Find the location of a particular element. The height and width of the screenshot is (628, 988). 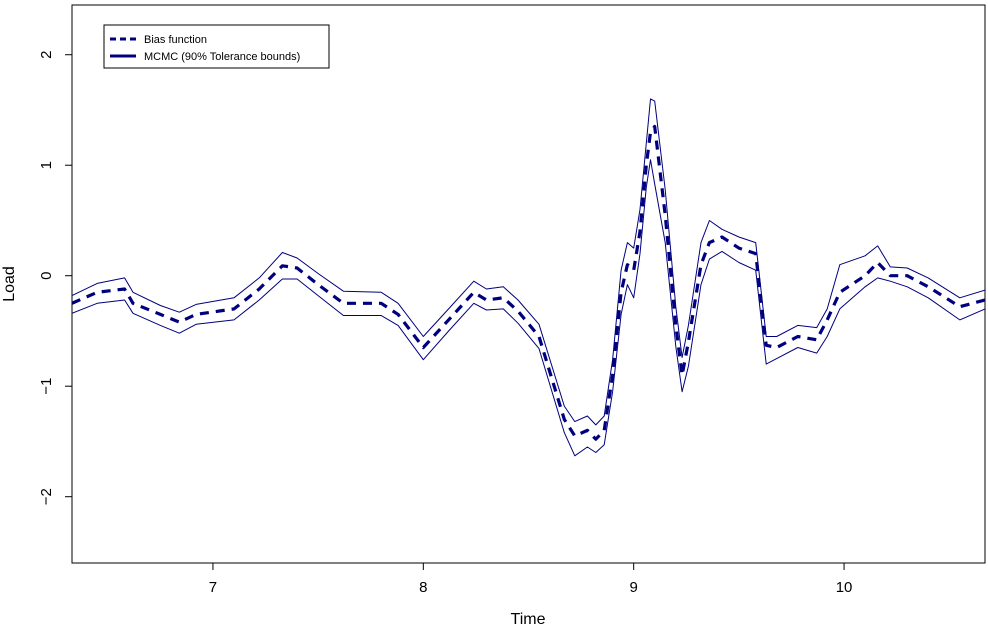

legend-box is located at coordinates (216, 46).